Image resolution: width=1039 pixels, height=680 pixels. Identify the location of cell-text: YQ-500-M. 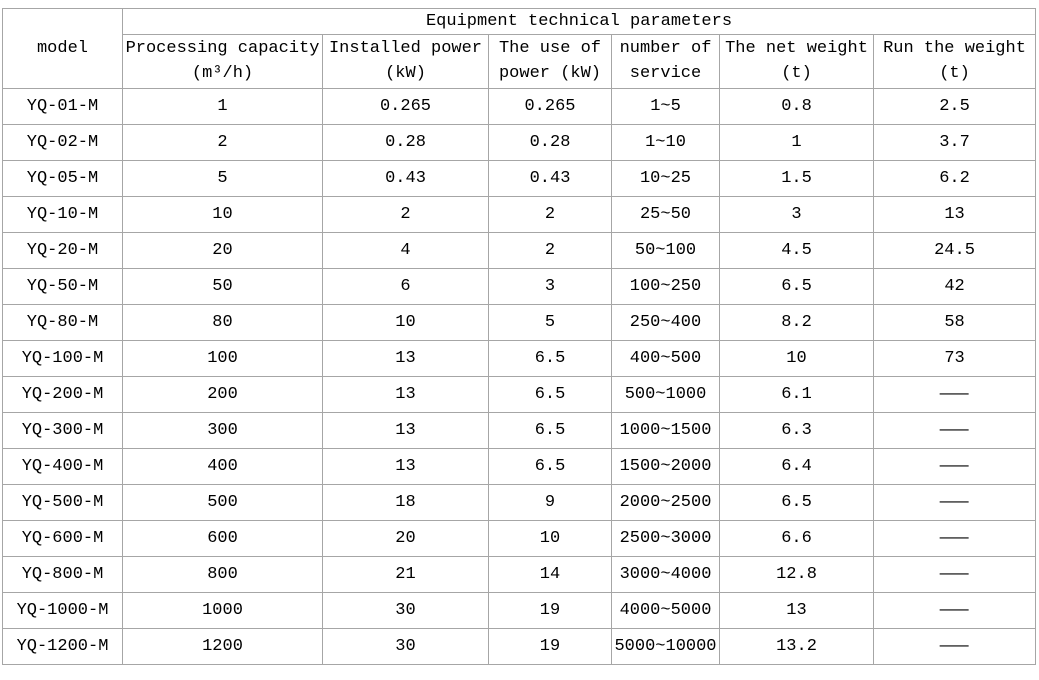
(62, 502).